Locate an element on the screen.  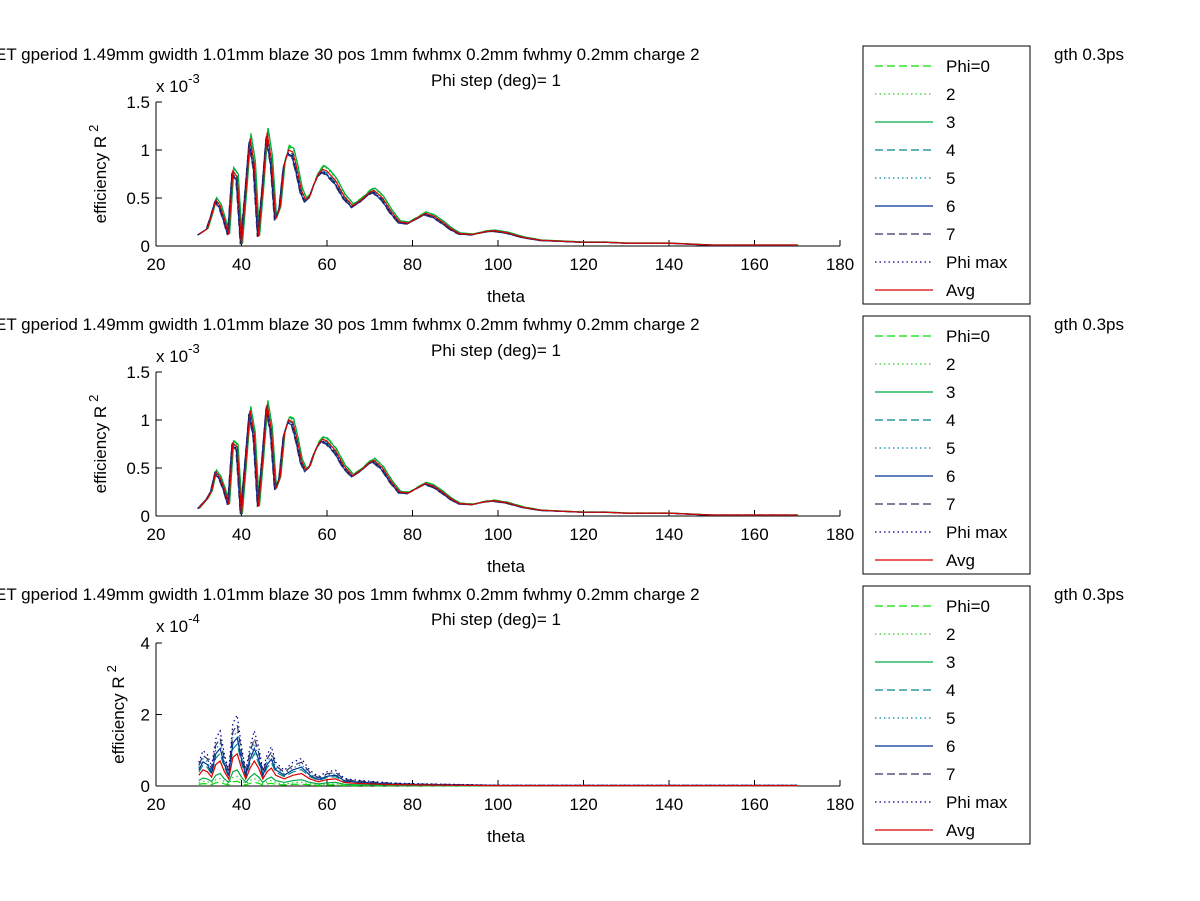
y-tick-label: 4 is located at coordinates (145, 643).